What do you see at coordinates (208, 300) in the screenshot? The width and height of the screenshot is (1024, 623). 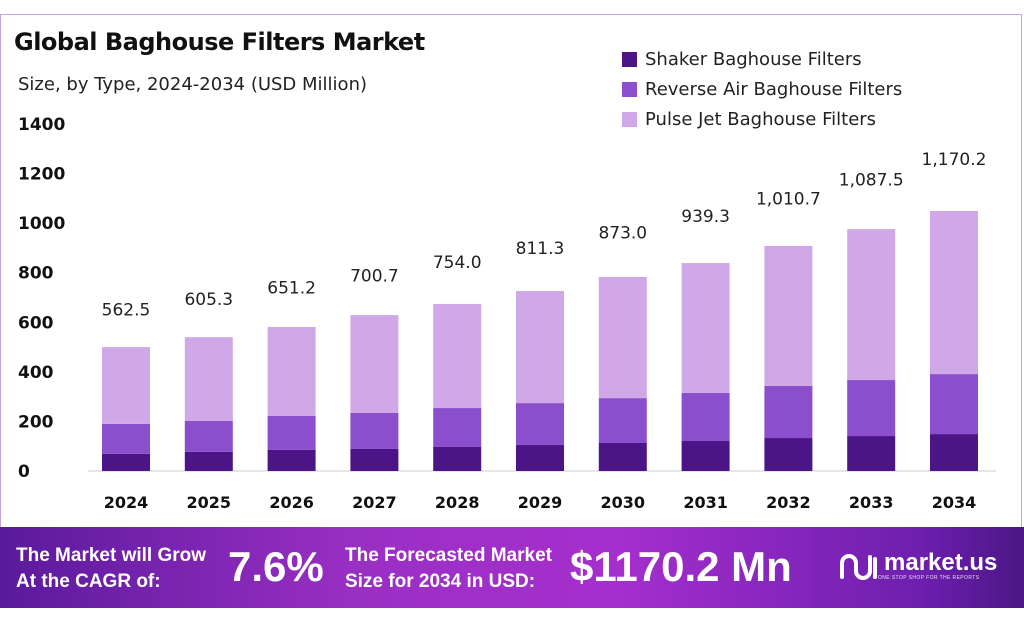 I see `total-data-label: 605.3` at bounding box center [208, 300].